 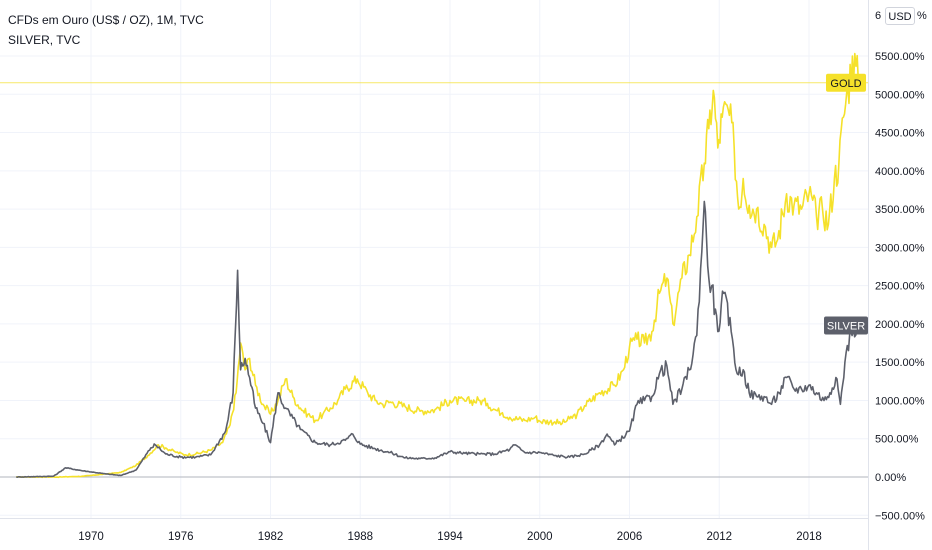 What do you see at coordinates (922, 16) in the screenshot?
I see `y-tick-label-top-suffix: %` at bounding box center [922, 16].